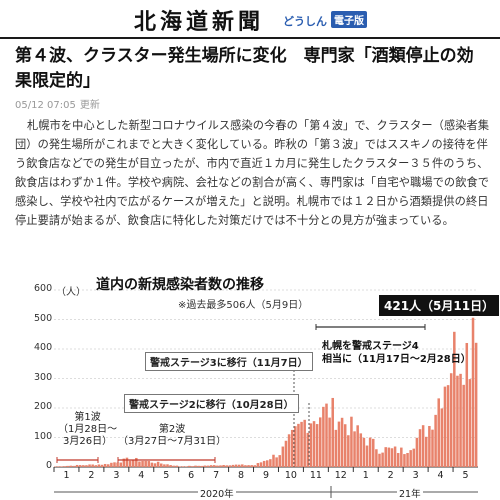 The height and width of the screenshot is (500, 500). I want to click on sapporo-line1: 札幌を警戒ステージ4, so click(370, 346).